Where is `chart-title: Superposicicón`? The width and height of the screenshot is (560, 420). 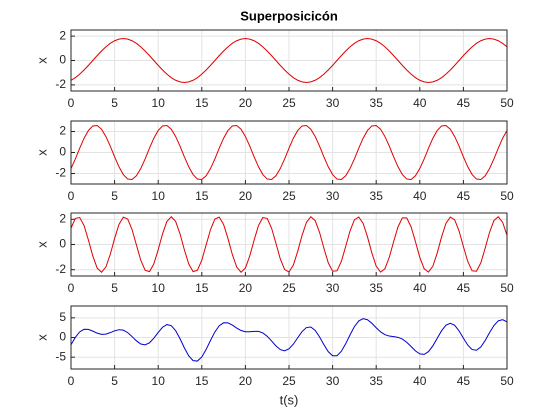 chart-title: Superposicicón is located at coordinates (289, 15).